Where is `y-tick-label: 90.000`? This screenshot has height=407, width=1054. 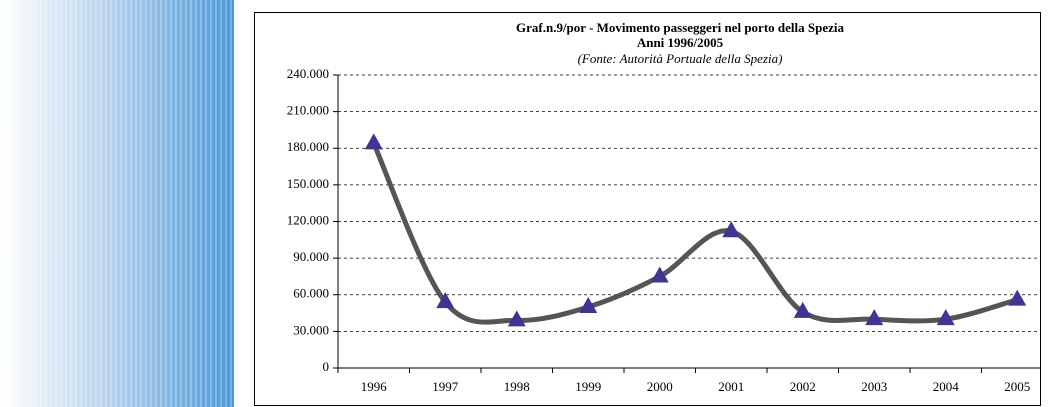 y-tick-label: 90.000 is located at coordinates (311, 256).